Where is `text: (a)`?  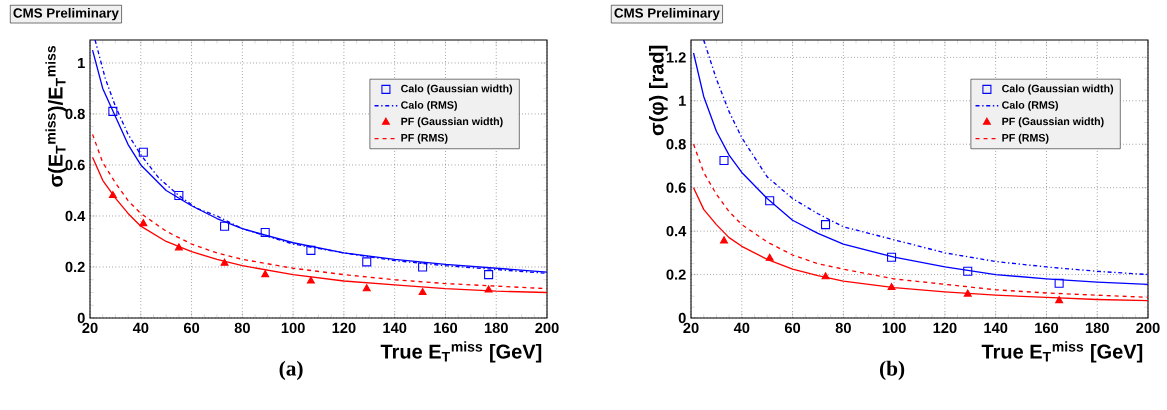 text: (a) is located at coordinates (291, 370).